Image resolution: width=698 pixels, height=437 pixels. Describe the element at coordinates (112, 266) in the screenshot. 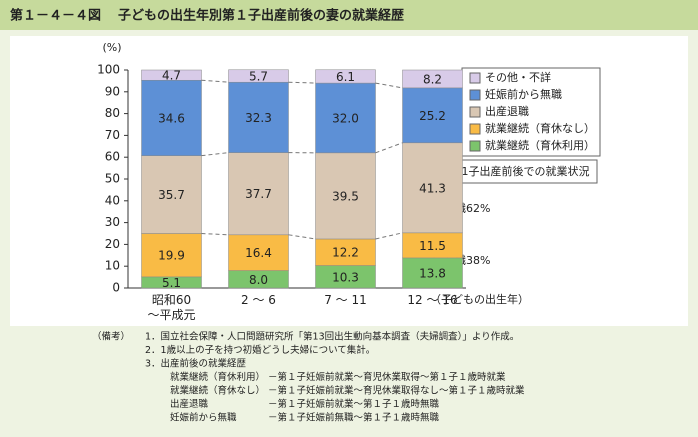

I see `y-tick-label: 10` at that location.